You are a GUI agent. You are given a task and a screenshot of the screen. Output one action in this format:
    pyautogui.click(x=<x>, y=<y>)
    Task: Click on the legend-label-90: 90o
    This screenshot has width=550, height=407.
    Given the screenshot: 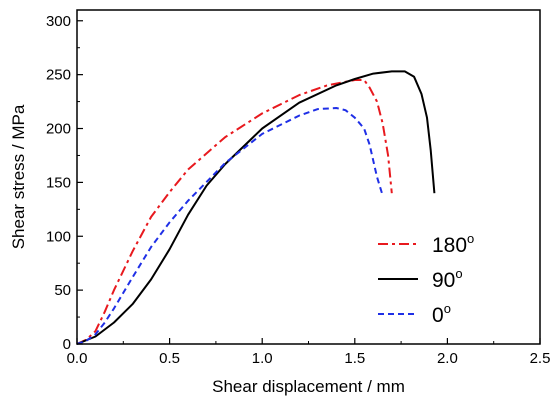 What is the action you would take?
    pyautogui.click(x=447, y=279)
    